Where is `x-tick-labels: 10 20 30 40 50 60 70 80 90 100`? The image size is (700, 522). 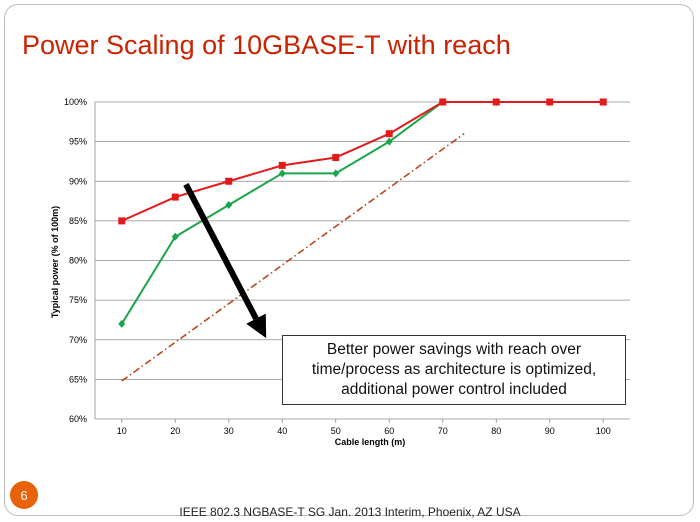
x-tick-labels: 10 20 30 40 50 60 70 80 90 100 is located at coordinates (364, 431).